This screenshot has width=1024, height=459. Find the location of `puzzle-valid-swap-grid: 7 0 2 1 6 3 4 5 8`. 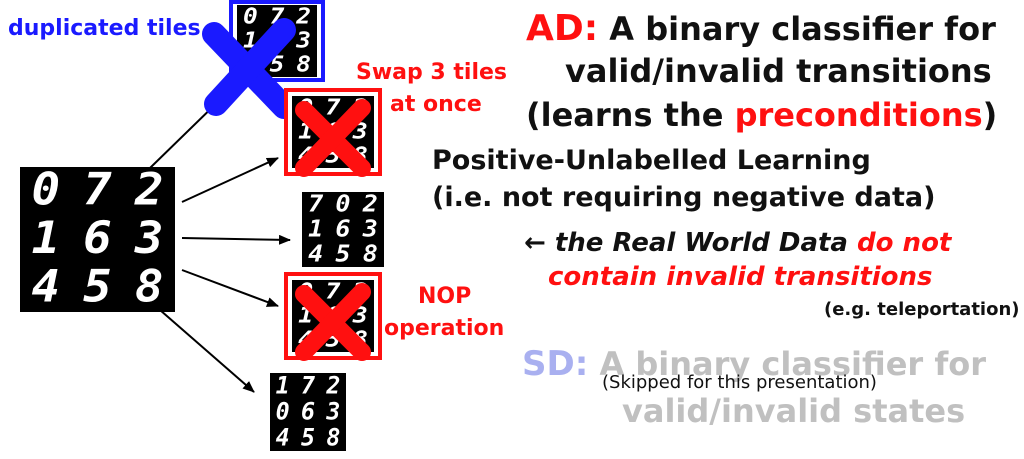

puzzle-valid-swap-grid: 7 0 2 1 6 3 4 5 8 is located at coordinates (343, 229).